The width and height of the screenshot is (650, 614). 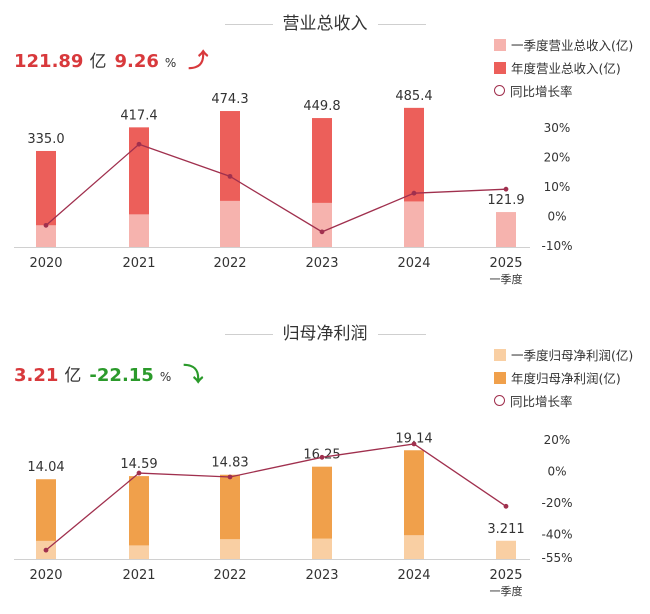 I want to click on bar-value-label: 474.3, so click(x=229, y=99).